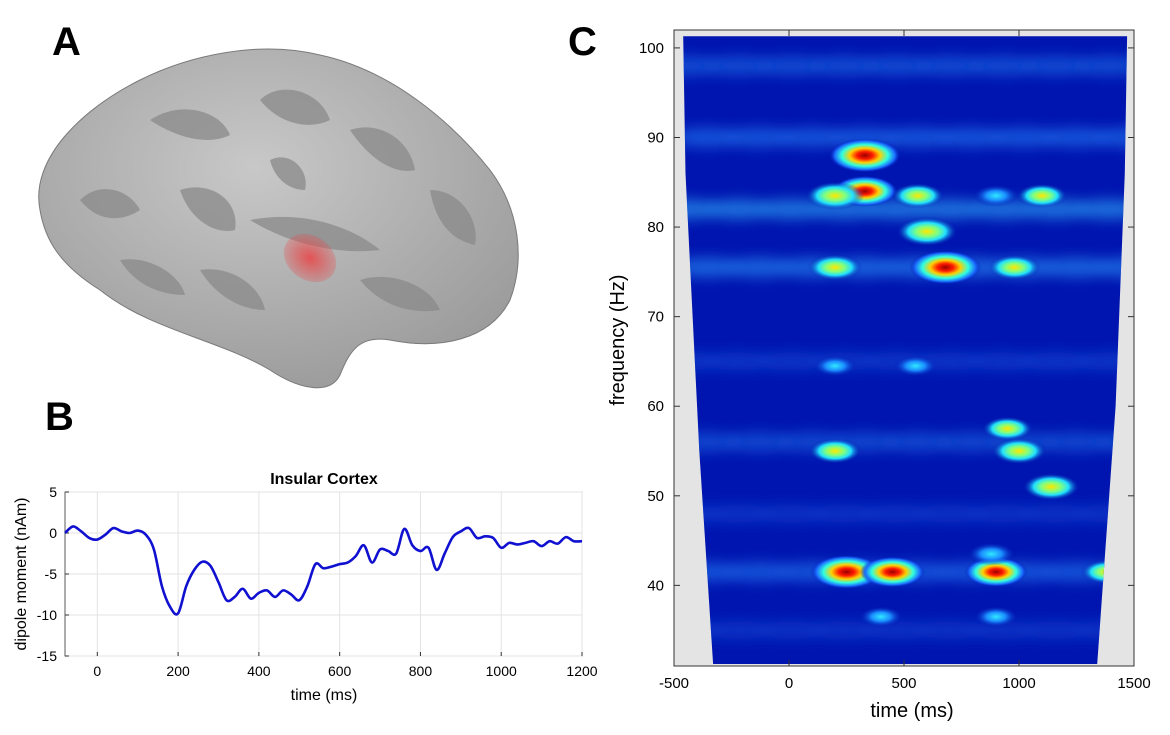  Describe the element at coordinates (1018, 683) in the screenshot. I see `tfr-x-tick-label: 1000` at that location.